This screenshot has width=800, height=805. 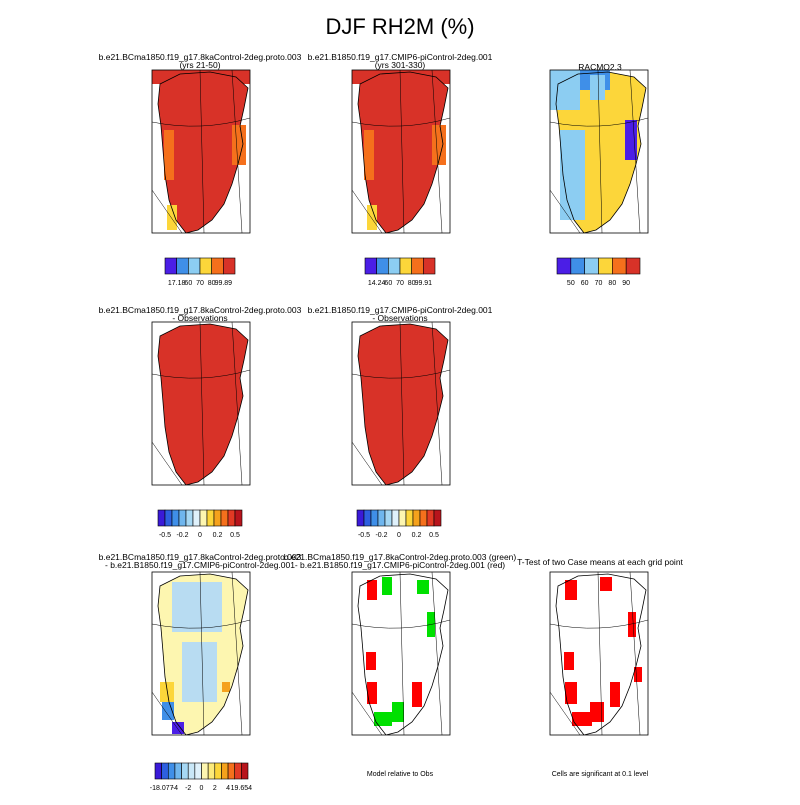 I want to click on colorbar-label: 2, so click(x=215, y=788).